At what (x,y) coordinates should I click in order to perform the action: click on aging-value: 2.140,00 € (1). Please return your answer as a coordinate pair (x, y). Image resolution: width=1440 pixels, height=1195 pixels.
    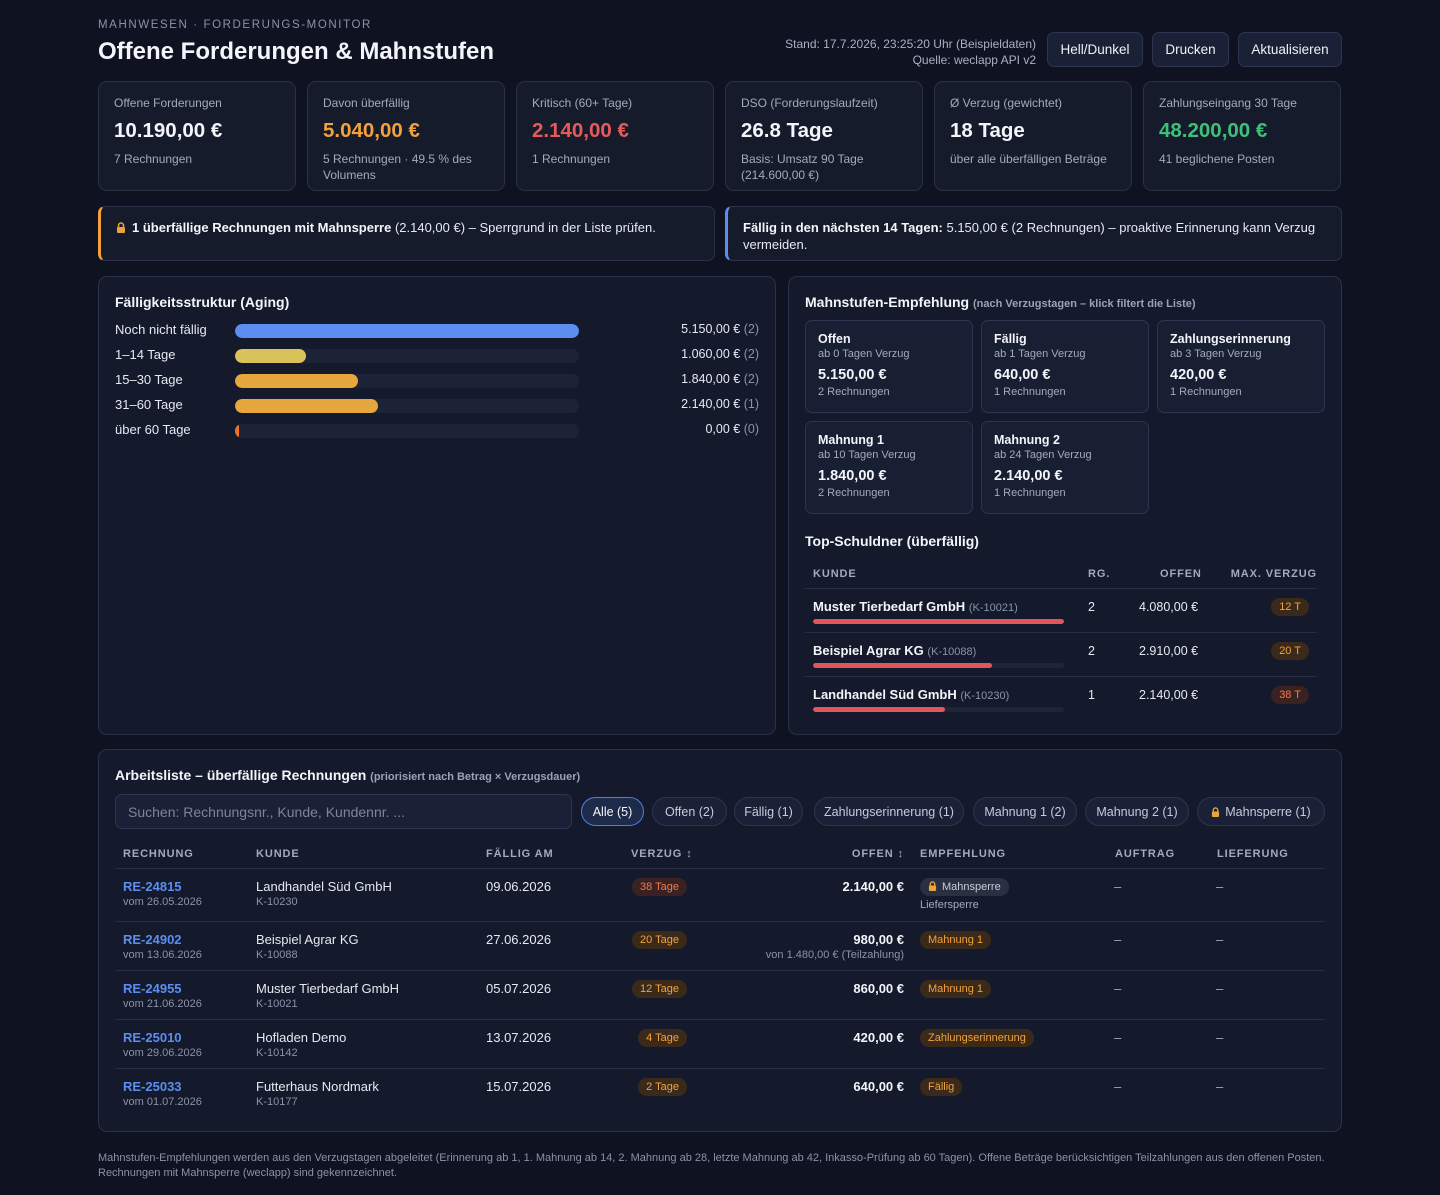
    Looking at the image, I should click on (720, 404).